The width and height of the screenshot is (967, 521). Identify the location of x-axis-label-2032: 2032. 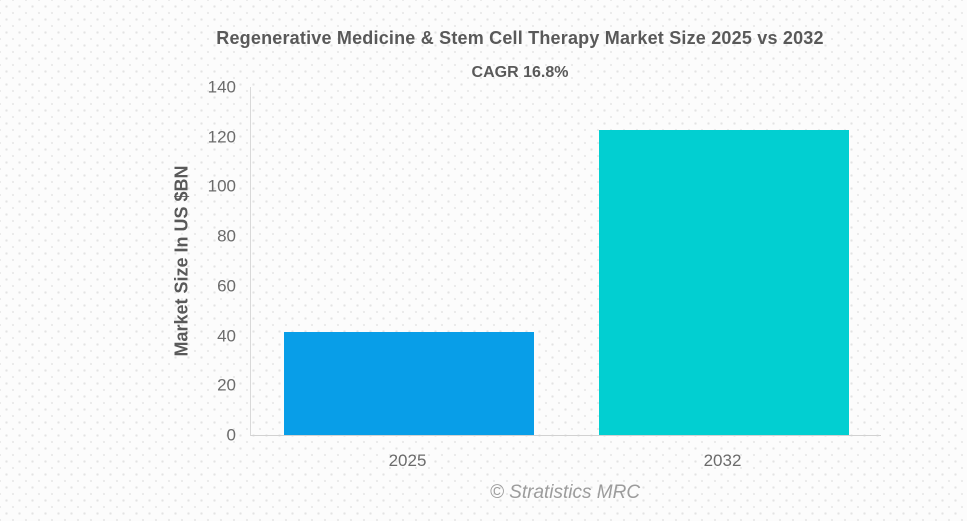
(722, 460).